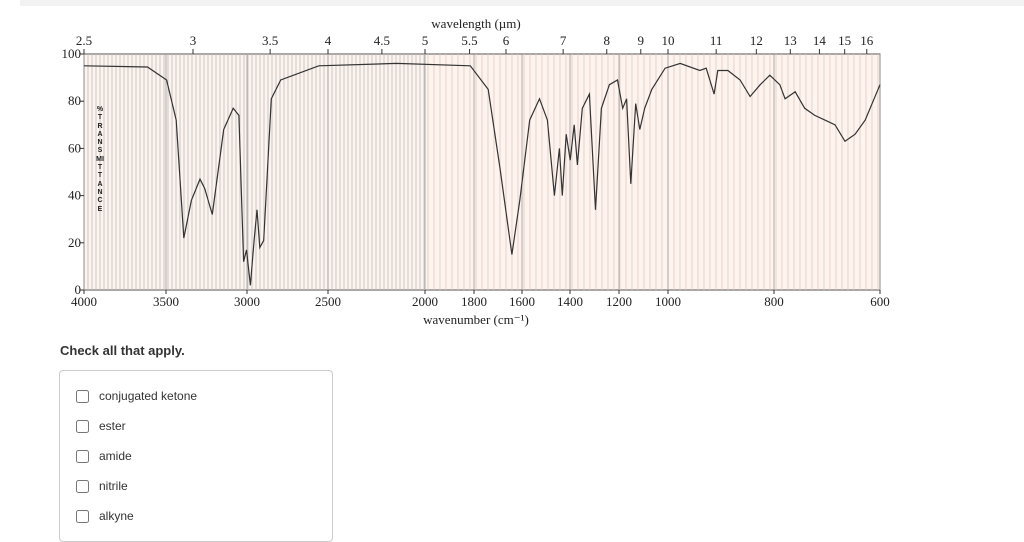 The height and width of the screenshot is (542, 1024). What do you see at coordinates (74, 147) in the screenshot?
I see `y-tick-label: 60` at bounding box center [74, 147].